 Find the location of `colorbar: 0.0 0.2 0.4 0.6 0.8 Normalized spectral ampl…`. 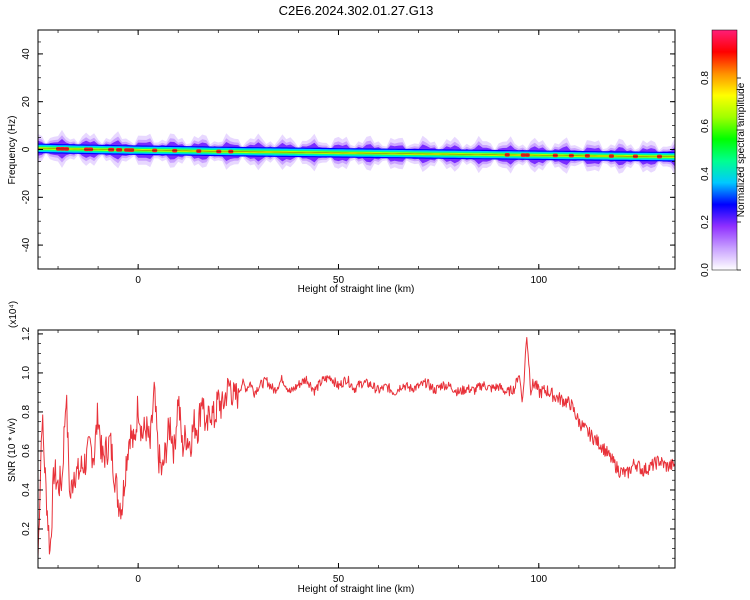

colorbar: 0.0 0.2 0.4 0.6 0.8 Normalized spectral ampl… is located at coordinates (723, 153).